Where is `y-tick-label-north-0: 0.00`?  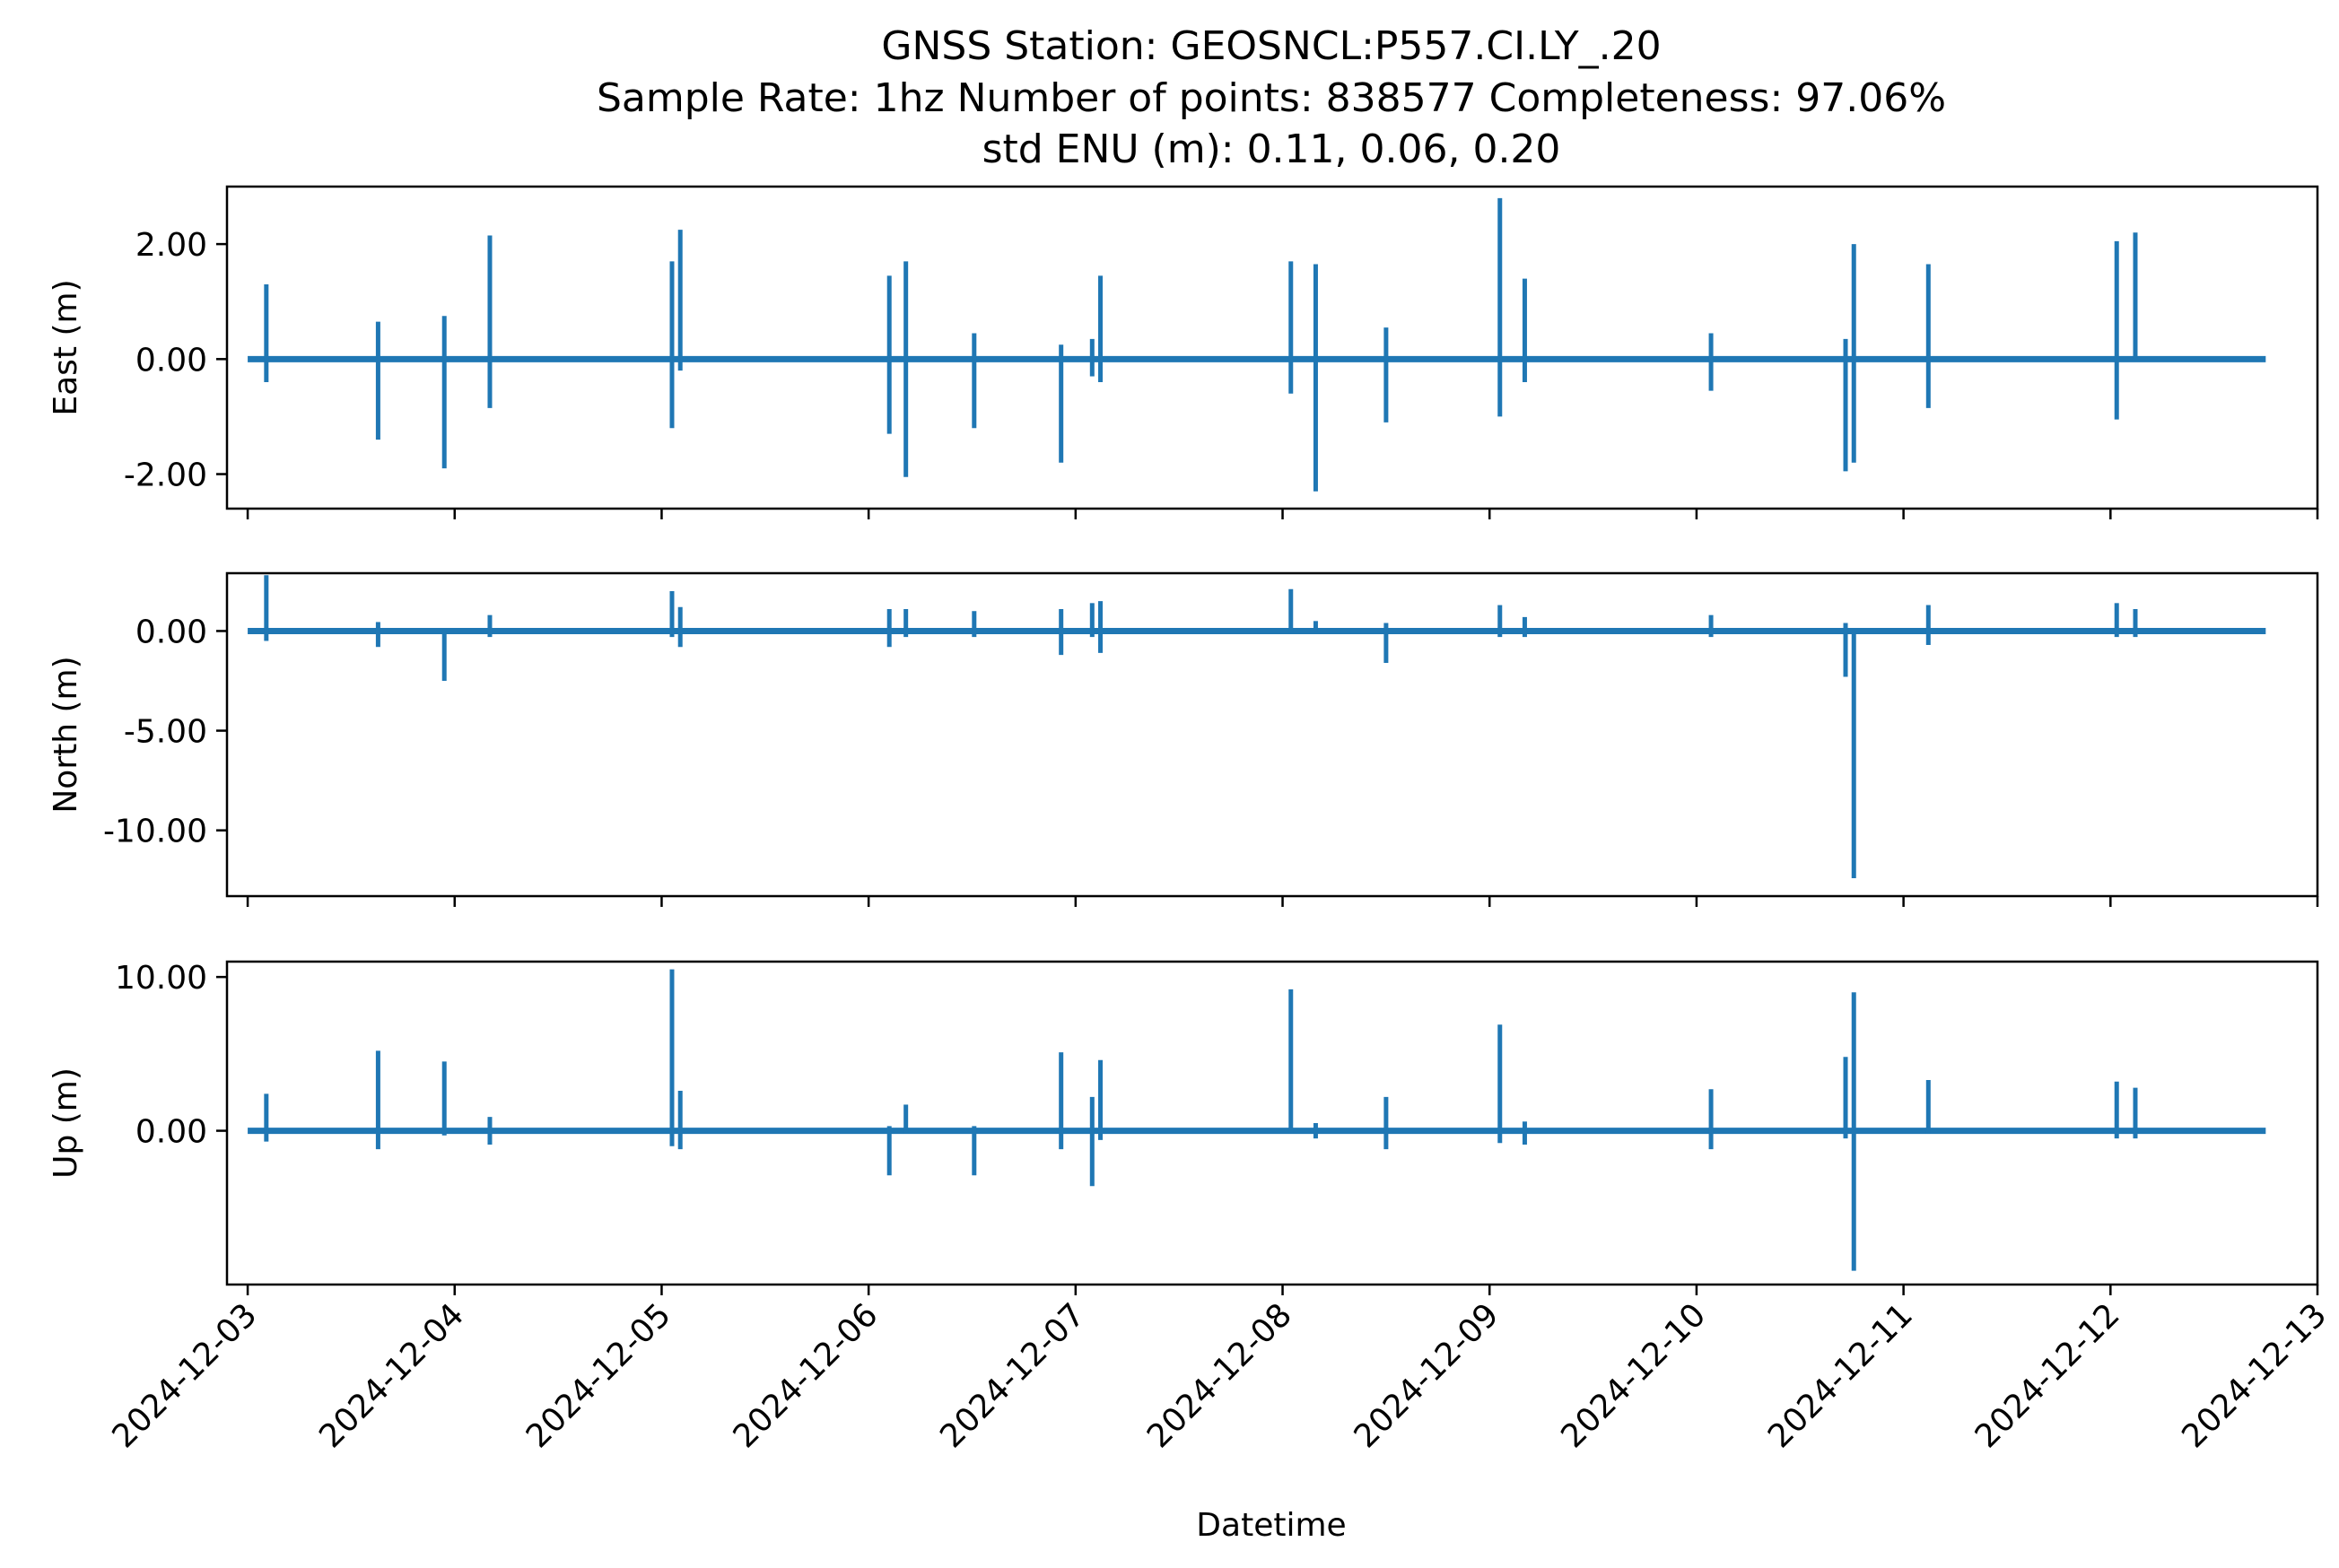
y-tick-label-north-0: 0.00 is located at coordinates (171, 632).